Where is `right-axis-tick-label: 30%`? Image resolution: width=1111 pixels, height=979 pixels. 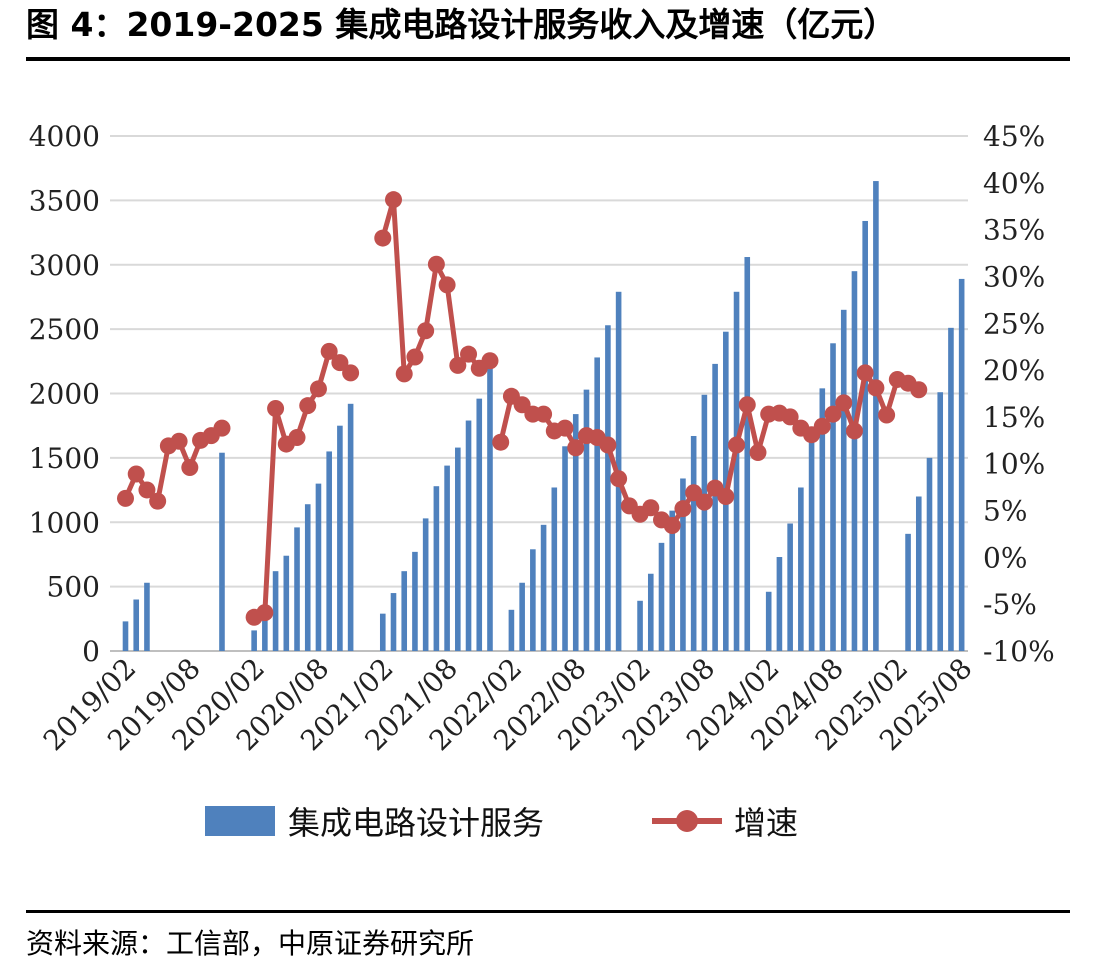 right-axis-tick-label: 30% is located at coordinates (1014, 276).